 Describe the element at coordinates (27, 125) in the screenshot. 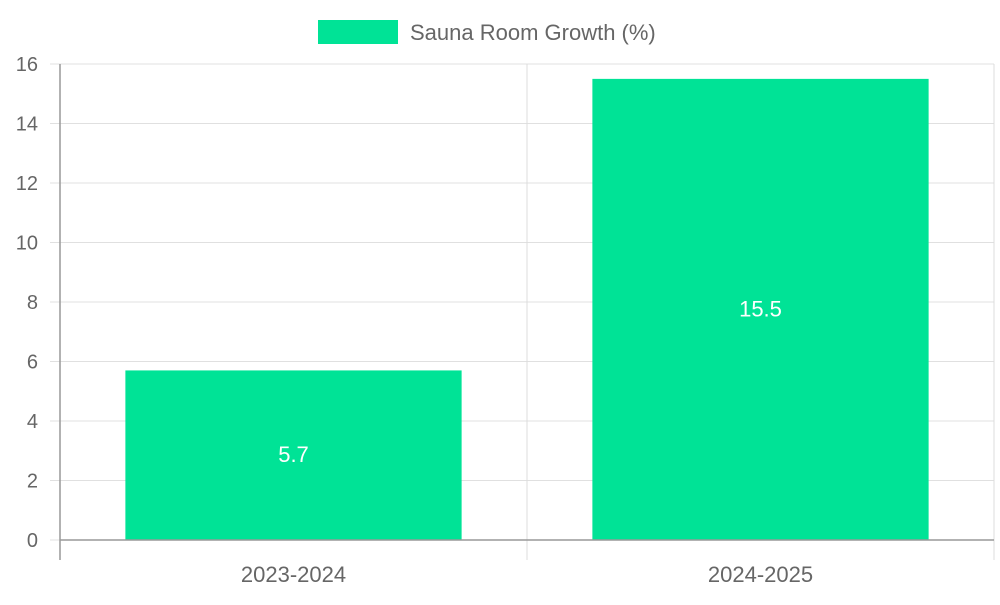

I see `y-tick-label: 14` at that location.